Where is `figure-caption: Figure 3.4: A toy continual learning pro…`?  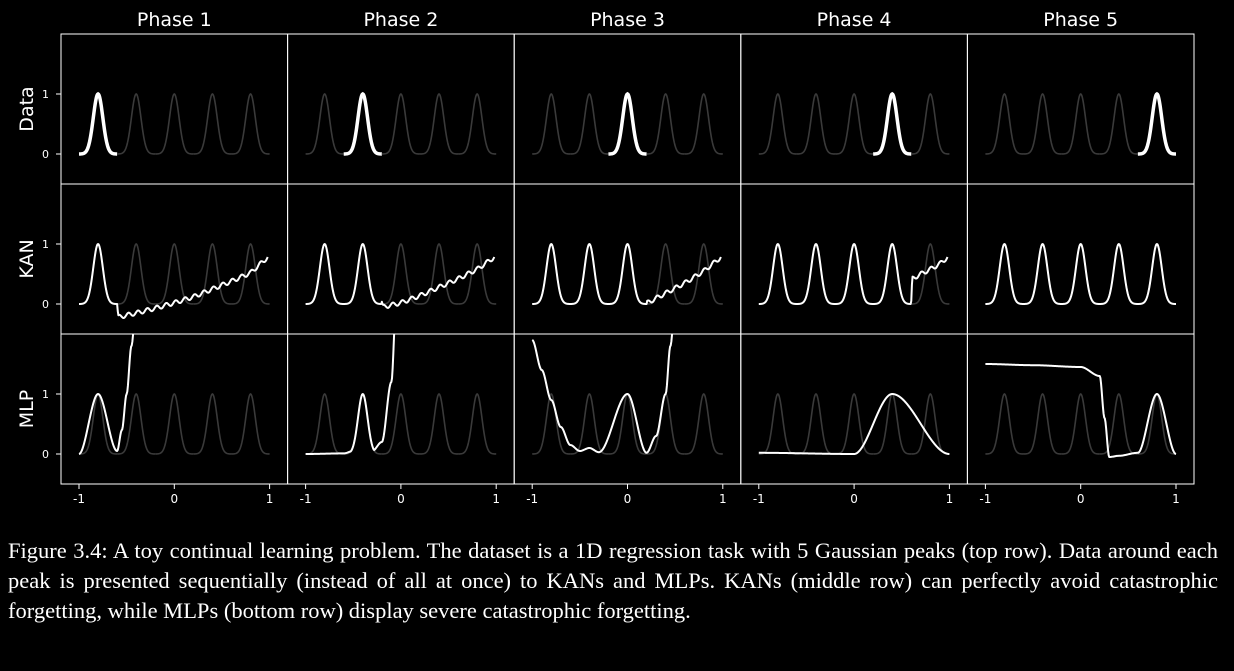
figure-caption: Figure 3.4: A toy continual learning pro… is located at coordinates (613, 581).